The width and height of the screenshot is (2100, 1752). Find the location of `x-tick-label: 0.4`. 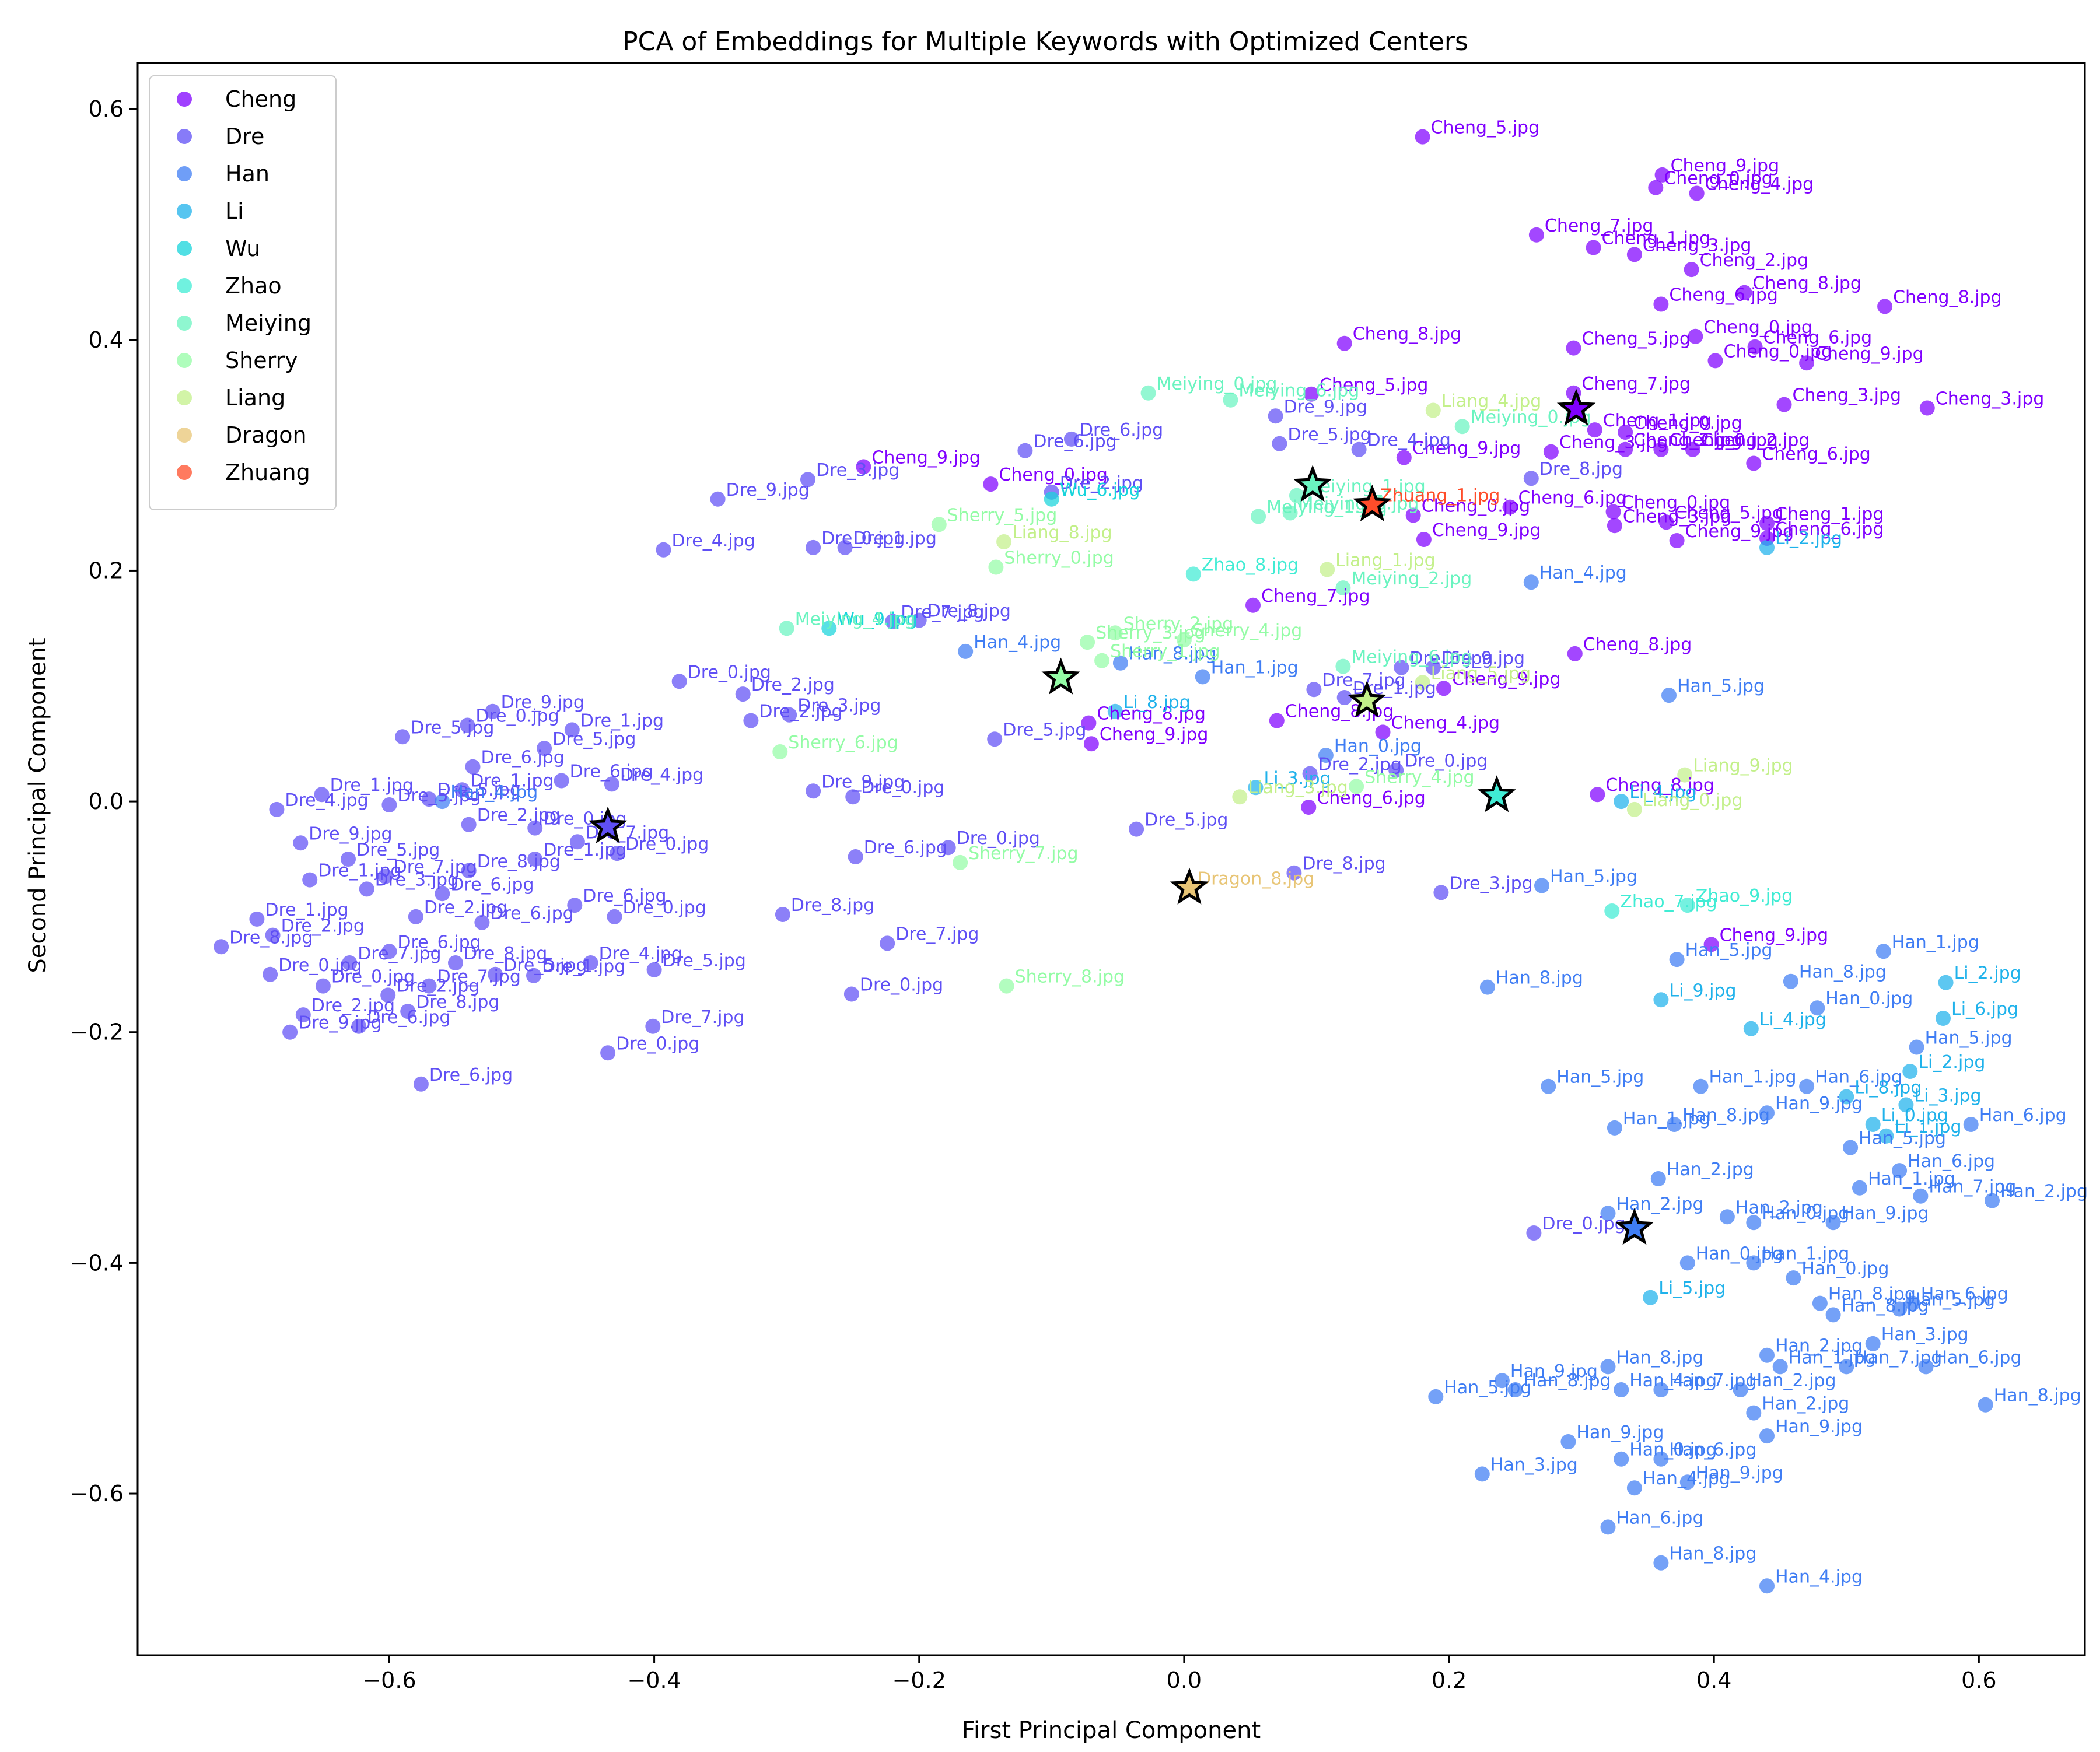

x-tick-label: 0.4 is located at coordinates (1713, 1680).